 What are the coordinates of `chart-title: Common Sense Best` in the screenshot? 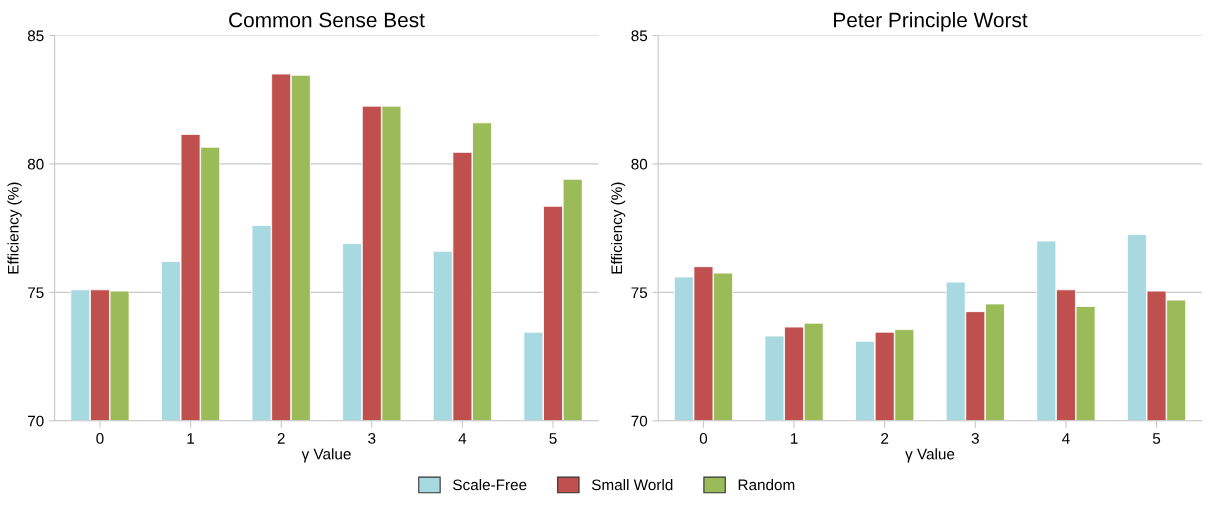 It's located at (327, 20).